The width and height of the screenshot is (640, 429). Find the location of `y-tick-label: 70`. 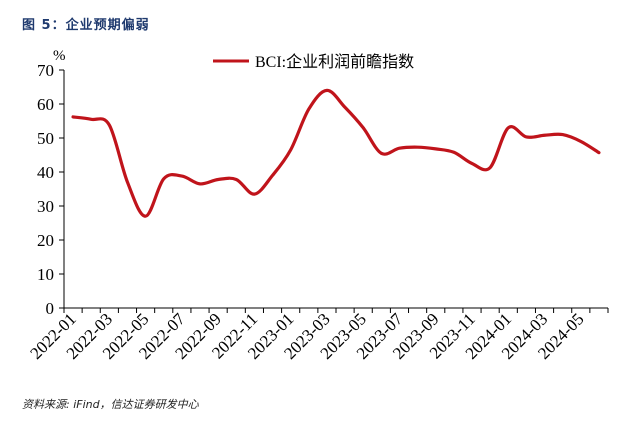

y-tick-label: 70 is located at coordinates (45, 70).